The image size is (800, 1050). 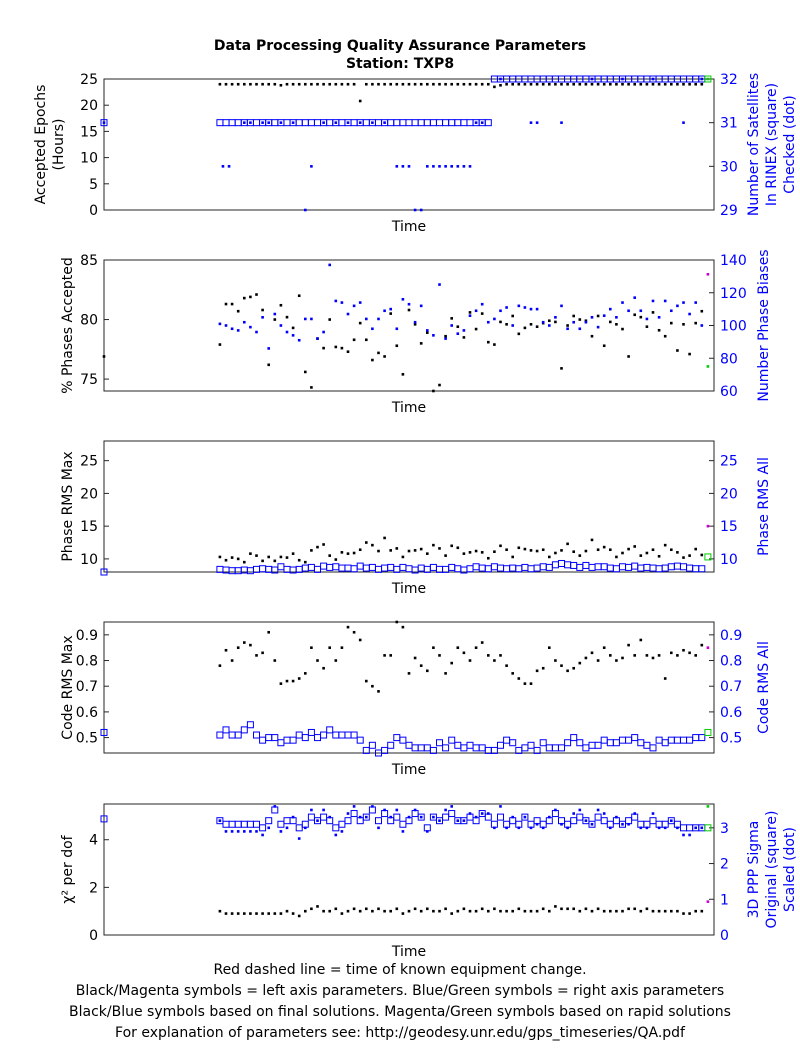 What do you see at coordinates (708, 366) in the screenshot?
I see `series-right-dot` at bounding box center [708, 366].